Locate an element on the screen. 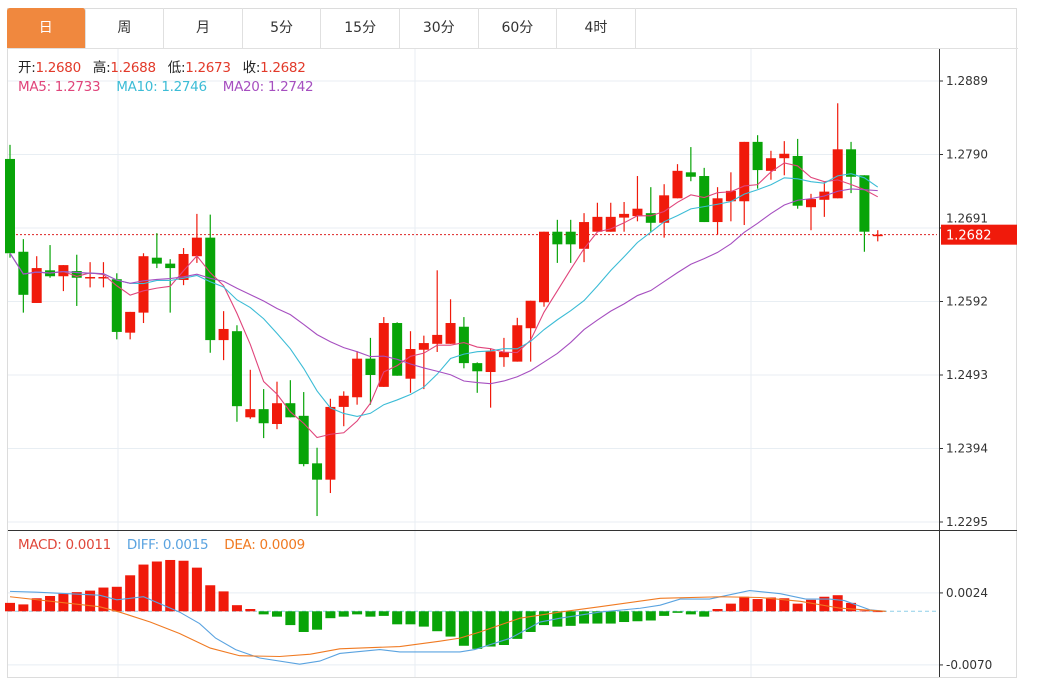 The width and height of the screenshot is (1038, 681). ohlc-legend: 开:1.2680 高:1.2688 低:1.2673 收:1.2682 is located at coordinates (162, 68).